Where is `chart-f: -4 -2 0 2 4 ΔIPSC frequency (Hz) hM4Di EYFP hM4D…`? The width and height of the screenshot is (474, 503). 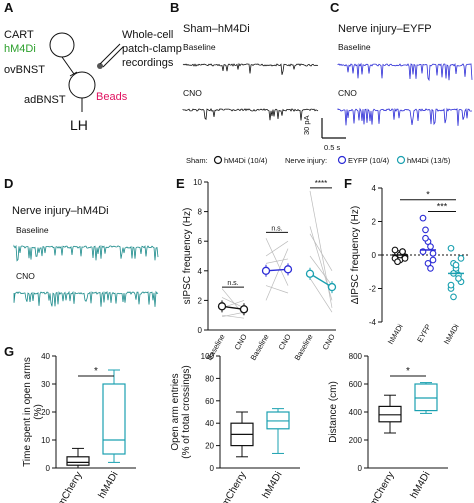
chart-f: -4 -2 0 2 4 ΔIPSC frequency (Hz) hM4Di EYFP hM4D… is located at coordinates (410, 265).